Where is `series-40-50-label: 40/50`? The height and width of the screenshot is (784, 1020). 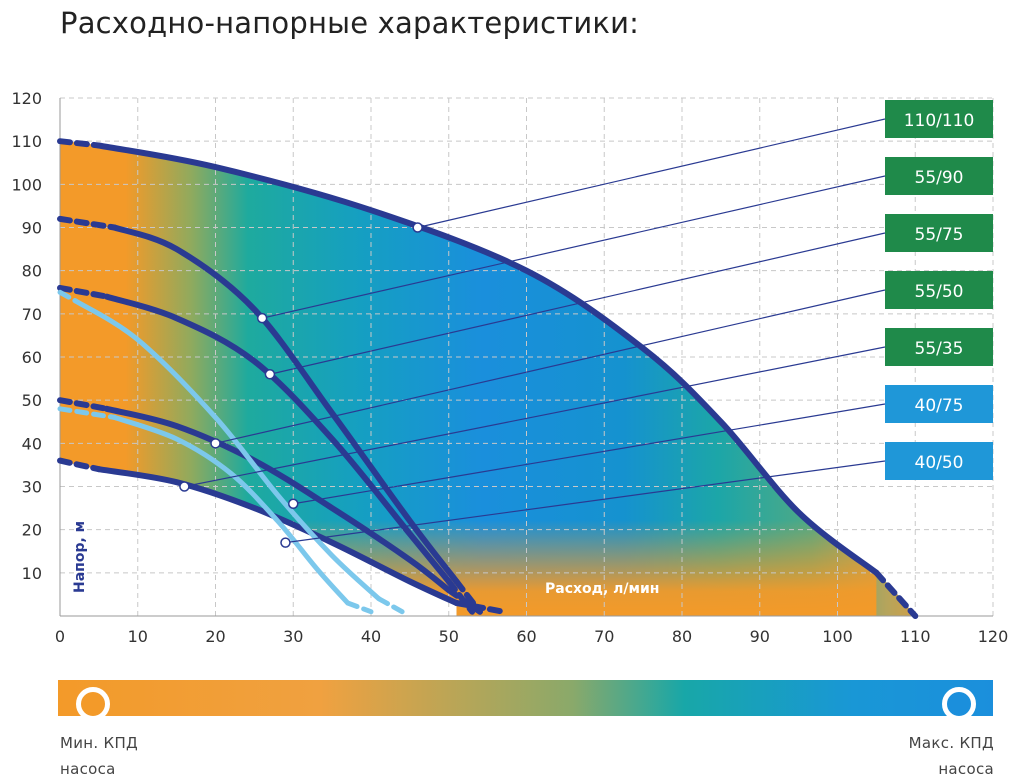
series-40-50-label: 40/50 is located at coordinates (939, 463).